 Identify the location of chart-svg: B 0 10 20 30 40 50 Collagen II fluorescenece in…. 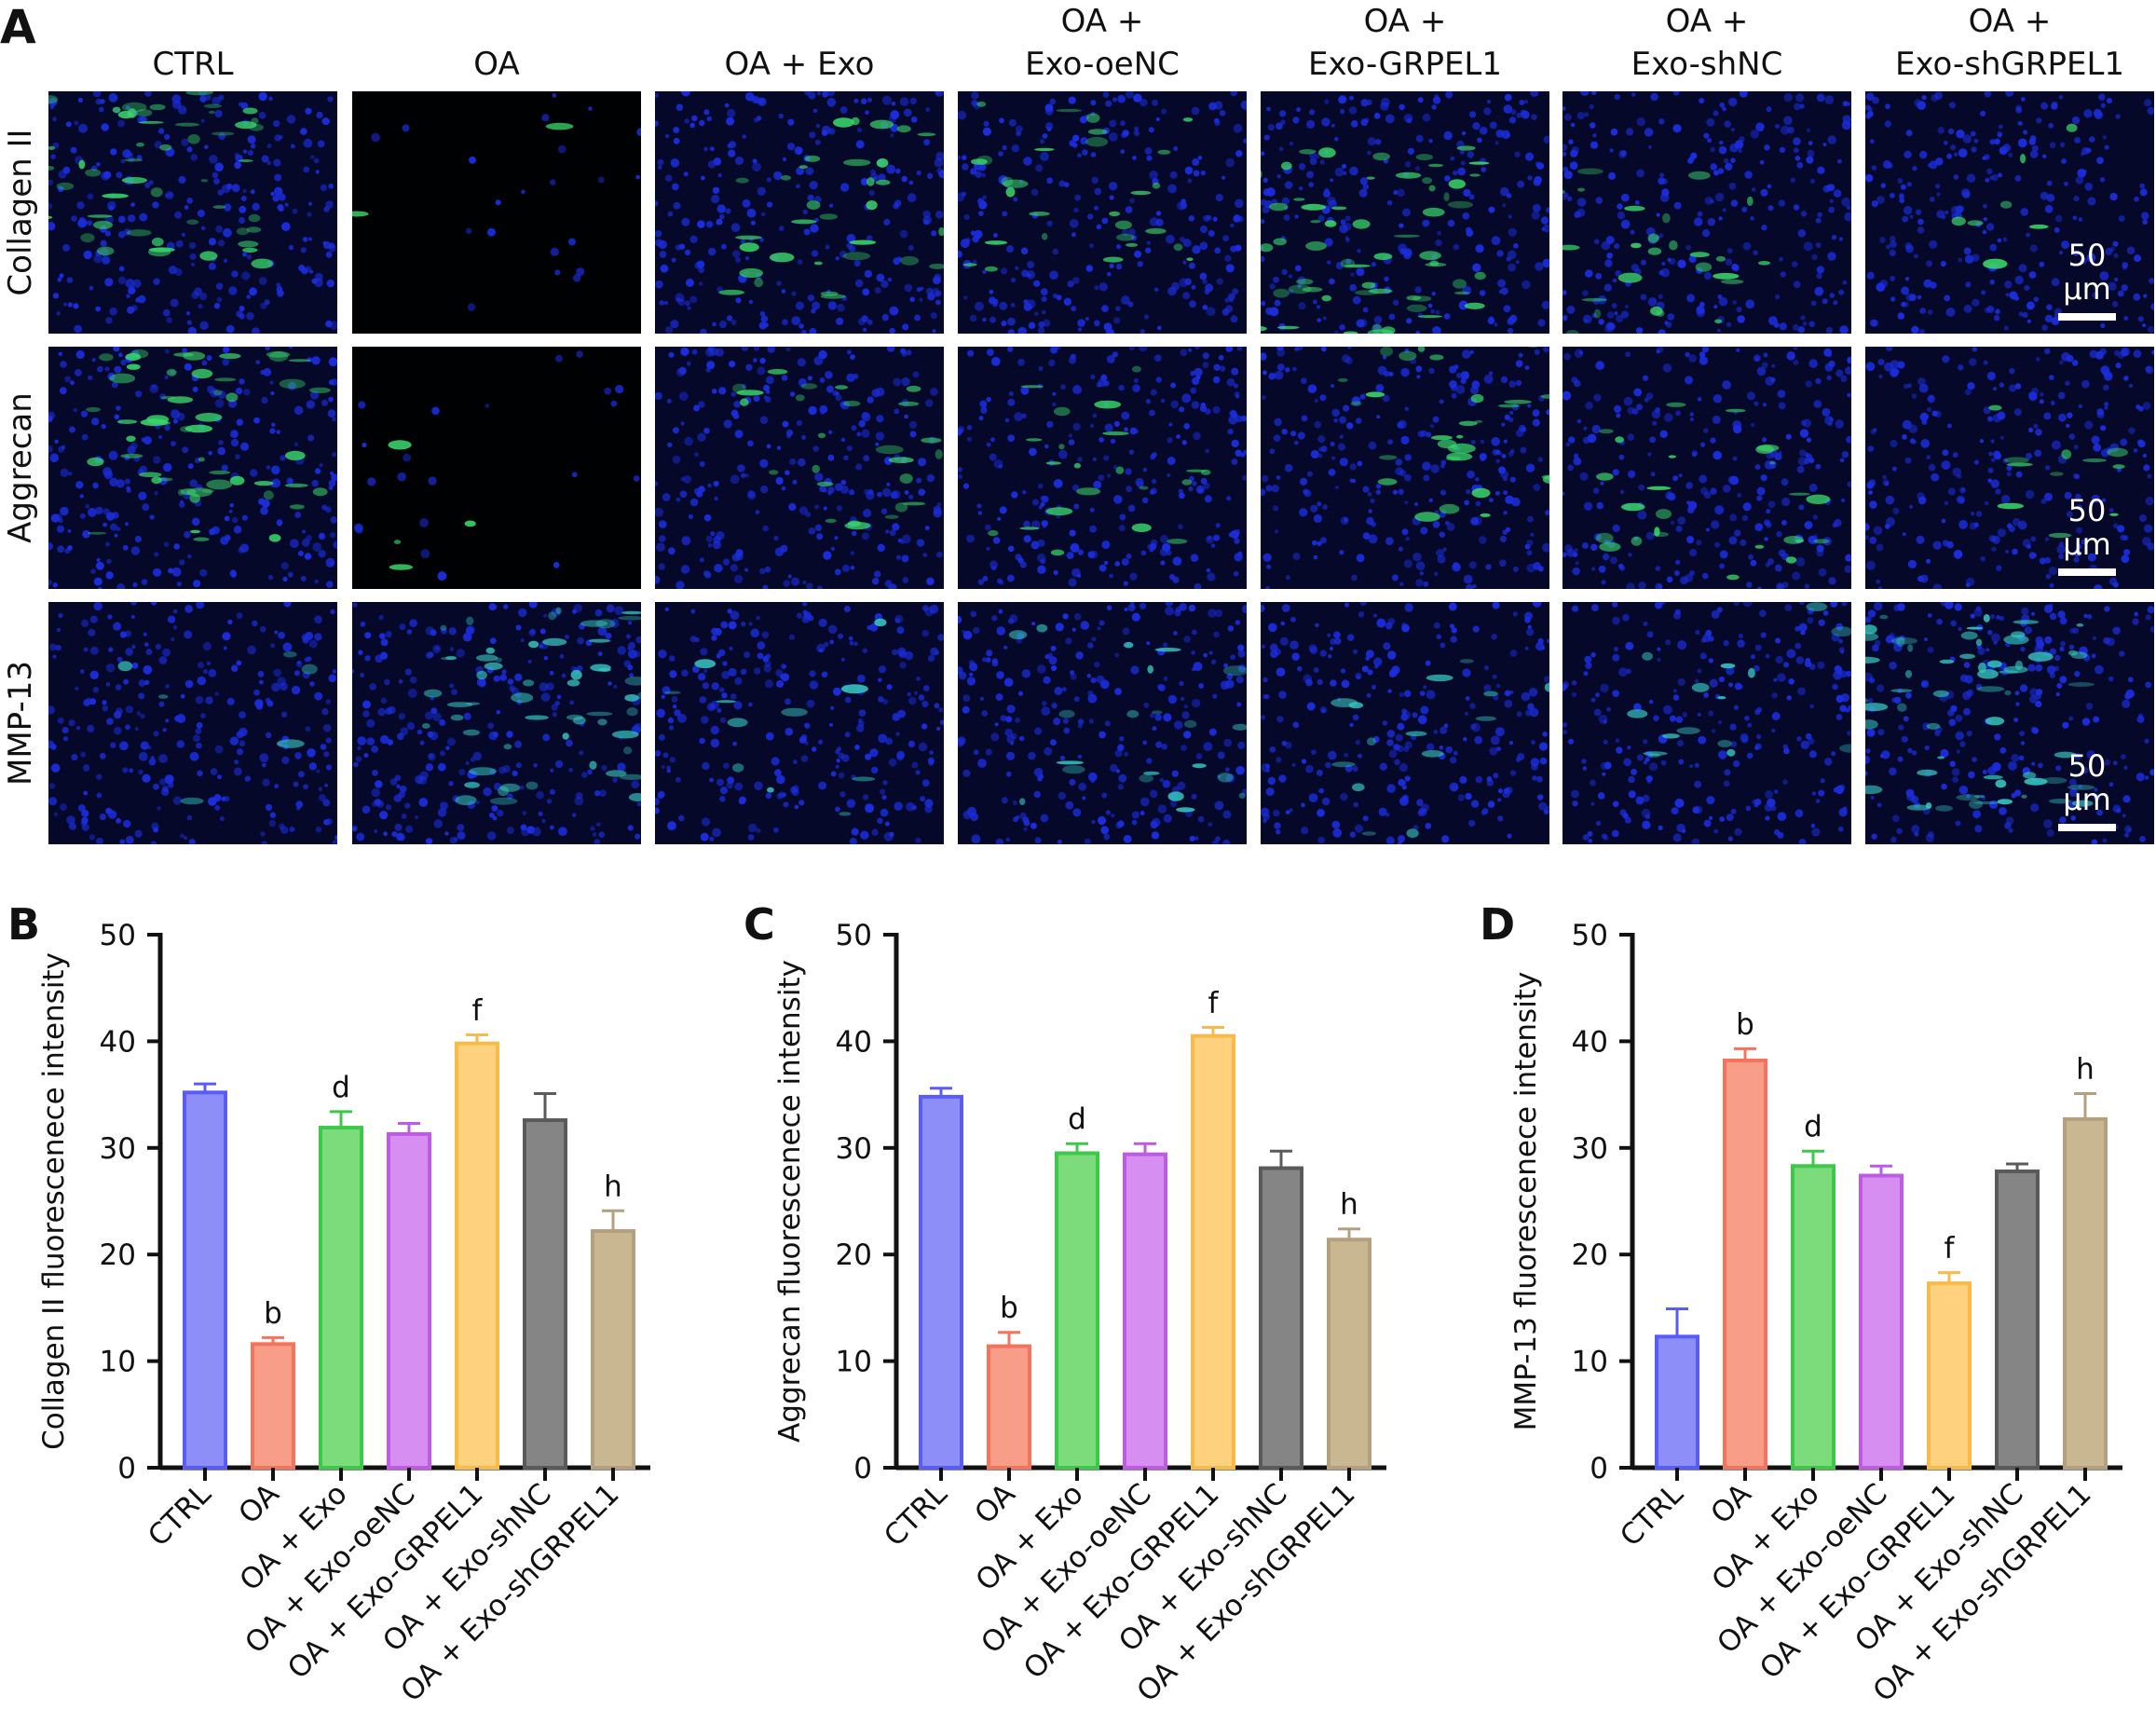
(328, 1303).